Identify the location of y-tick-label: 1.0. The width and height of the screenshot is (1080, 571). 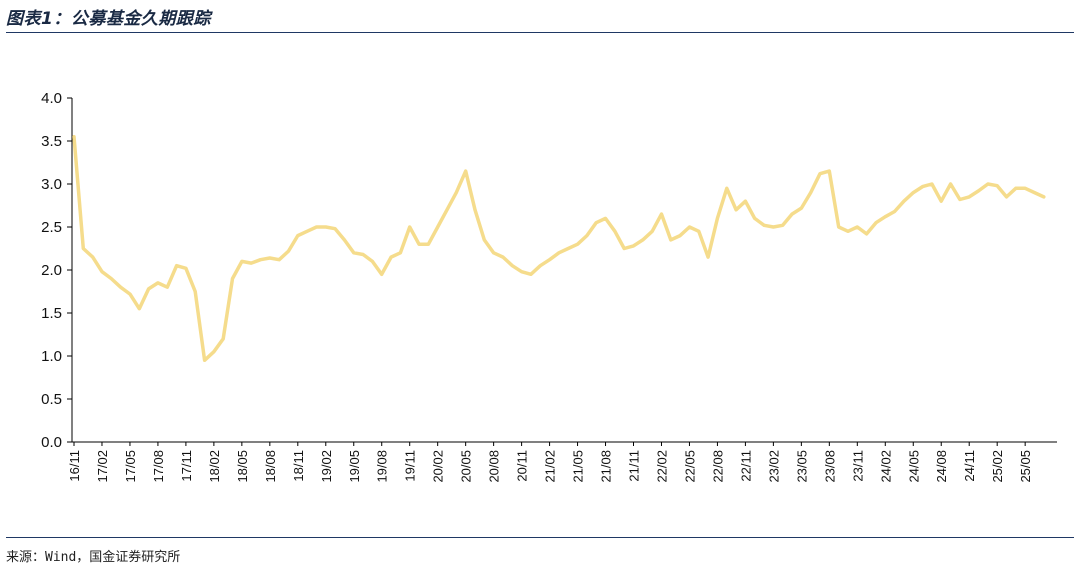
(51, 356).